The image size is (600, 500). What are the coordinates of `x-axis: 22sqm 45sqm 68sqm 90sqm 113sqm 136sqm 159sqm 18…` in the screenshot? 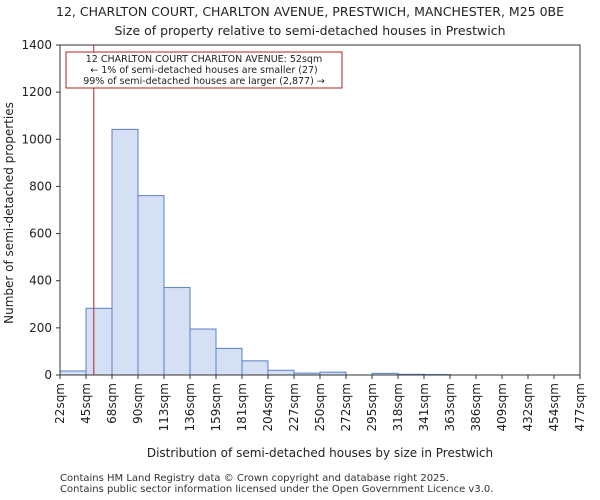 It's located at (320, 403).